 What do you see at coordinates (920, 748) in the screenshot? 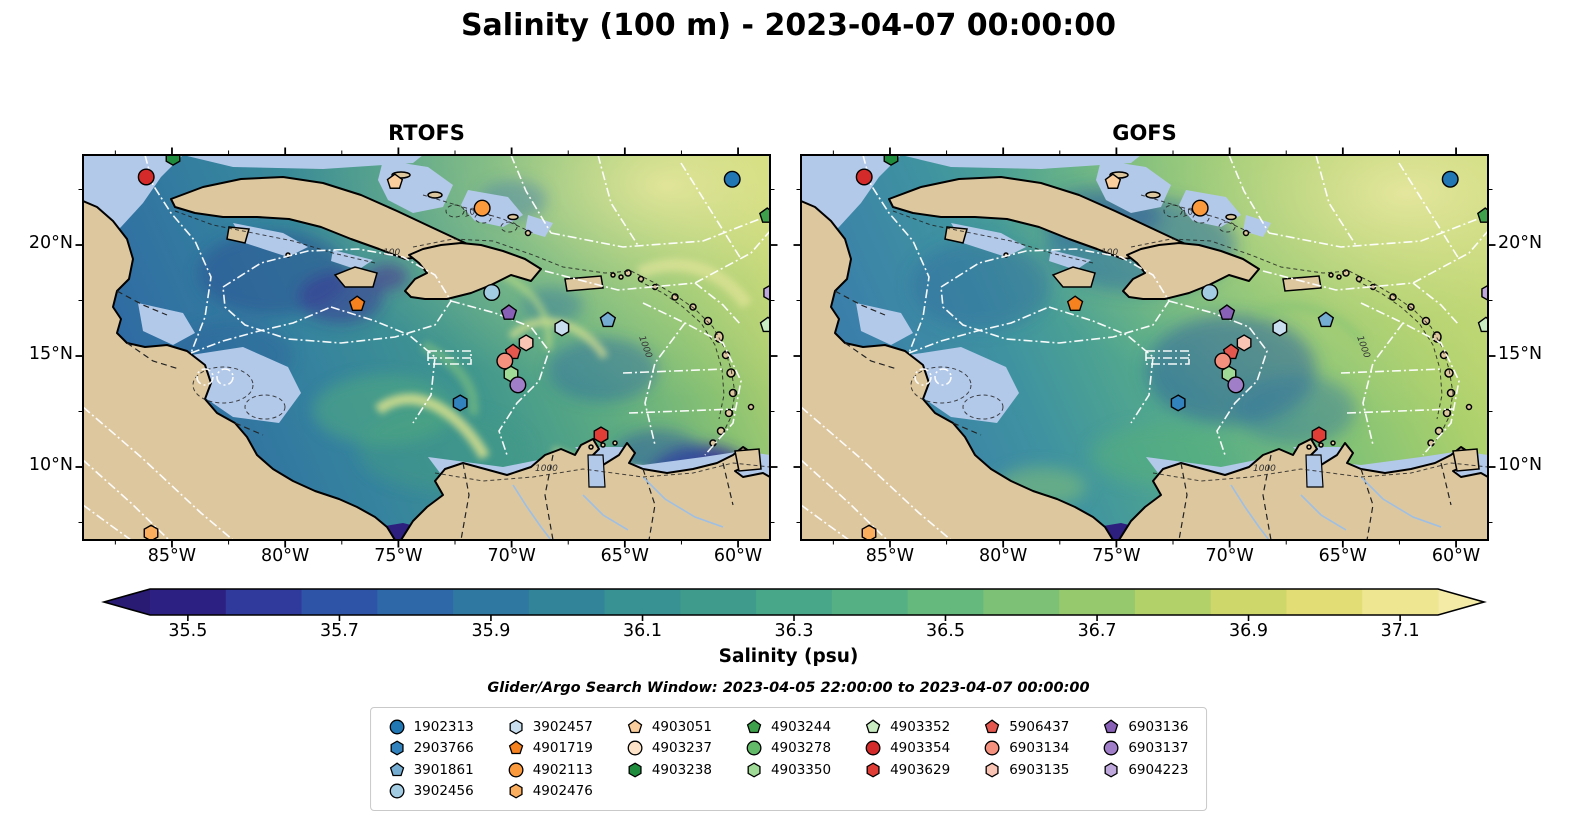
I see `legend-label: 4903354` at bounding box center [920, 748].